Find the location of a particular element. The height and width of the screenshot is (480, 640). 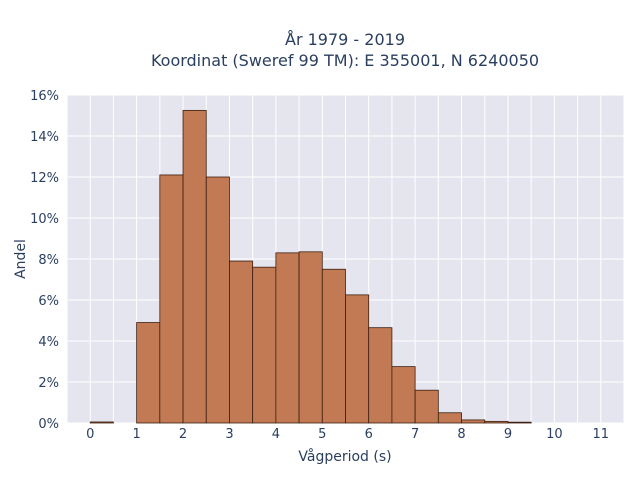

x-tick-label: 7 is located at coordinates (415, 434).